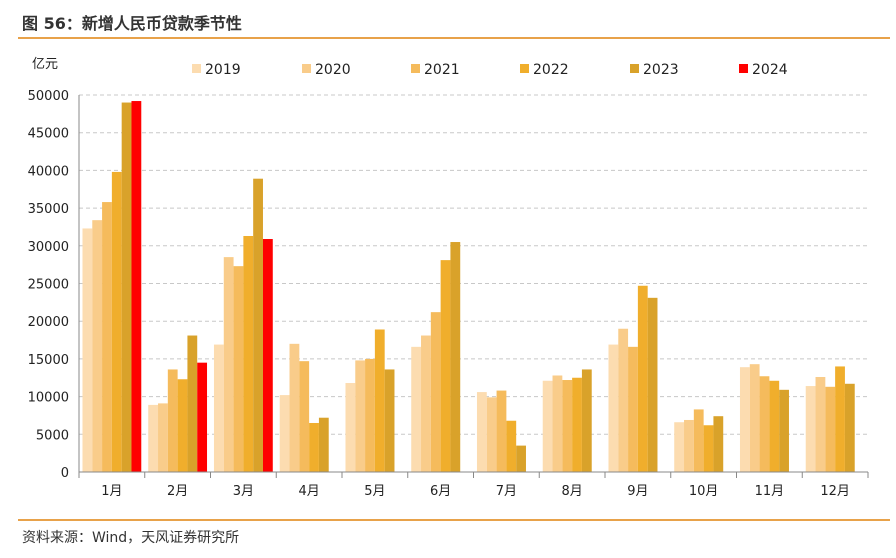  What do you see at coordinates (52, 435) in the screenshot?
I see `y-tick-label: 5000` at bounding box center [52, 435].